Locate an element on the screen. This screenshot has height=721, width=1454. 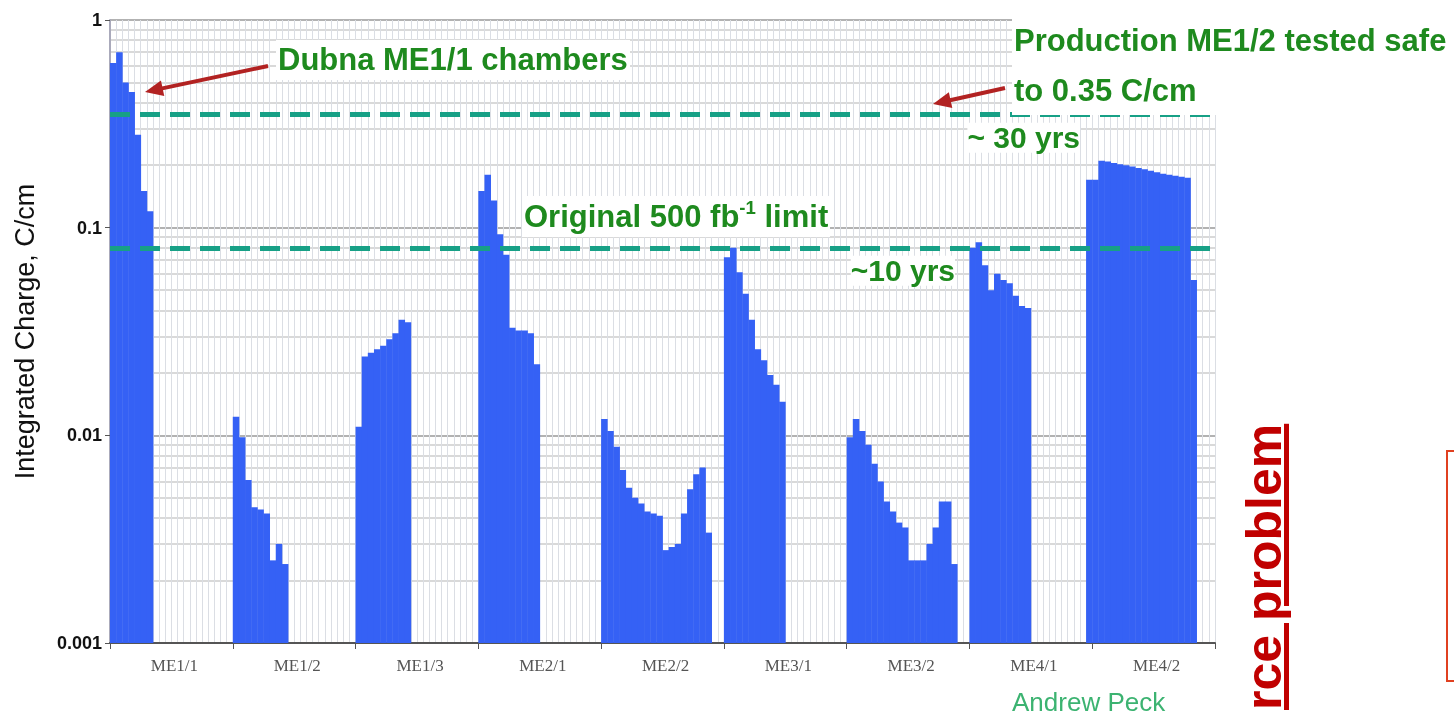
x-tick-label: ME3/1 is located at coordinates (788, 665).